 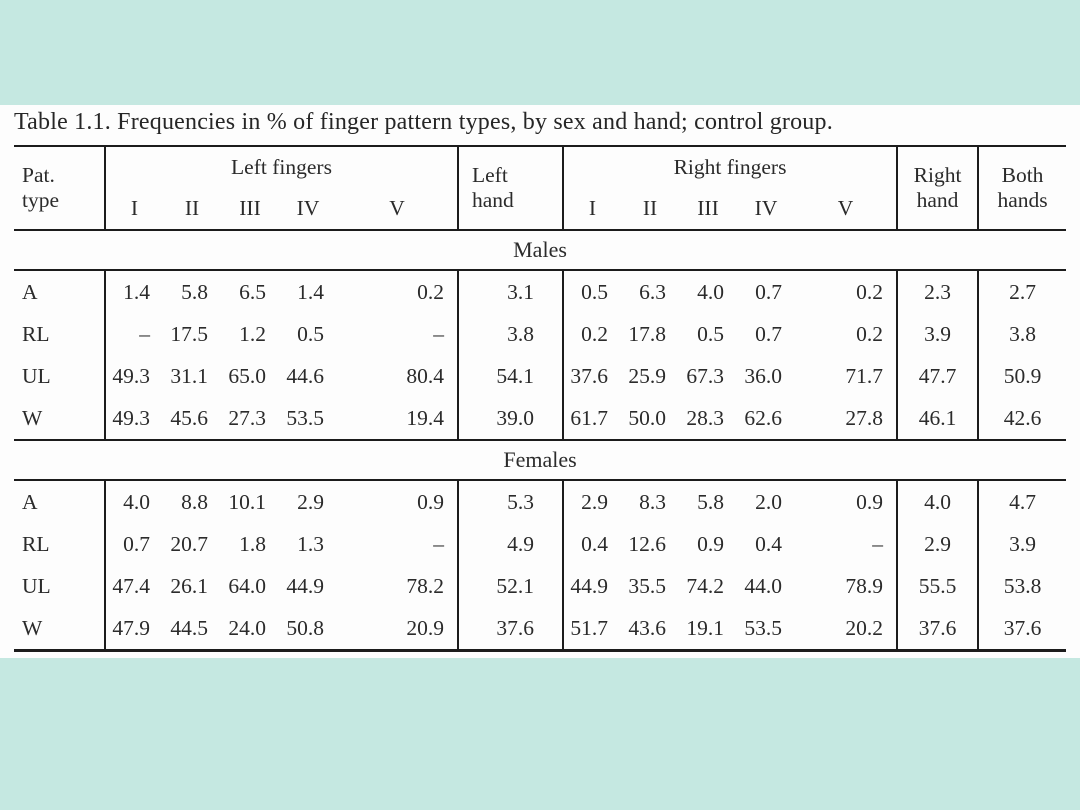 I want to click on left-finger-value: 45.6, so click(x=189, y=417).